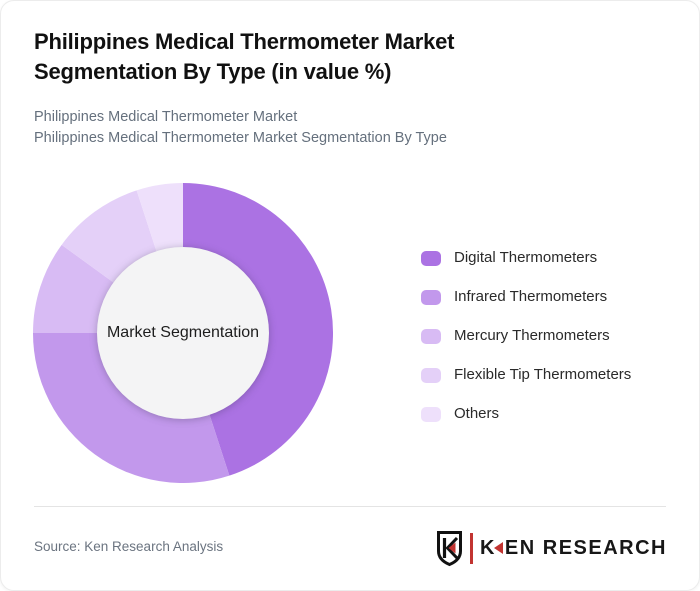 This screenshot has width=700, height=591. I want to click on legend-swatch-digital, so click(431, 258).